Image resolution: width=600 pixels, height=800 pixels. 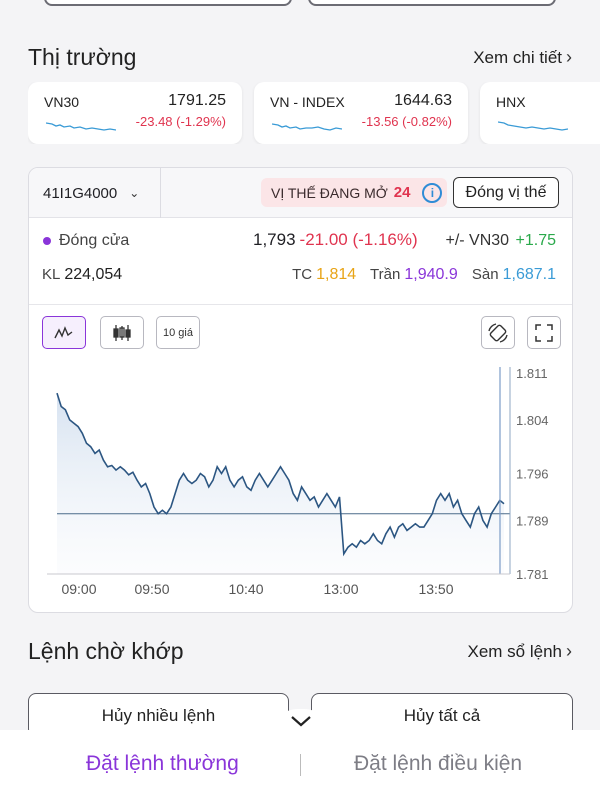 What do you see at coordinates (307, 102) in the screenshot?
I see `market-card-name: VN - INDEX` at bounding box center [307, 102].